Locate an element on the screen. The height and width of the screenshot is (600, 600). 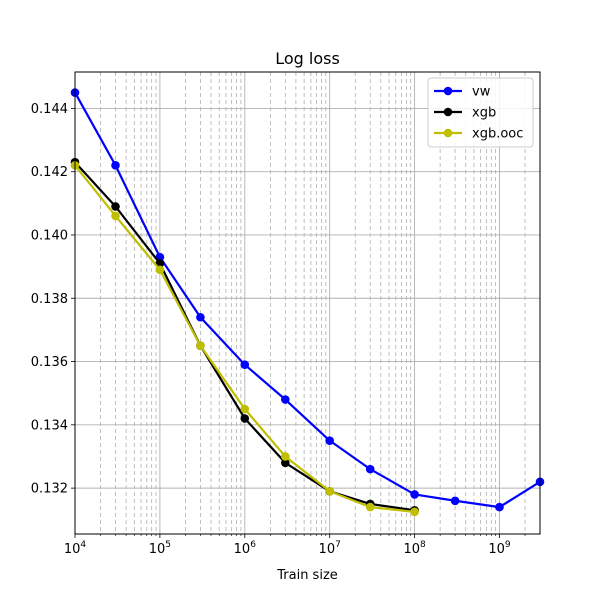
y-tick-label: 0.136 is located at coordinates (49, 362).